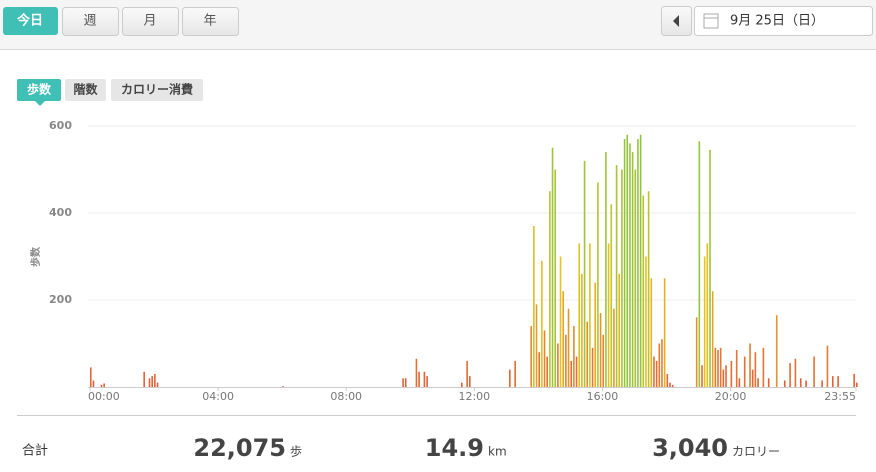 The width and height of the screenshot is (876, 472). Describe the element at coordinates (90, 21) in the screenshot. I see `tab-week` at that location.